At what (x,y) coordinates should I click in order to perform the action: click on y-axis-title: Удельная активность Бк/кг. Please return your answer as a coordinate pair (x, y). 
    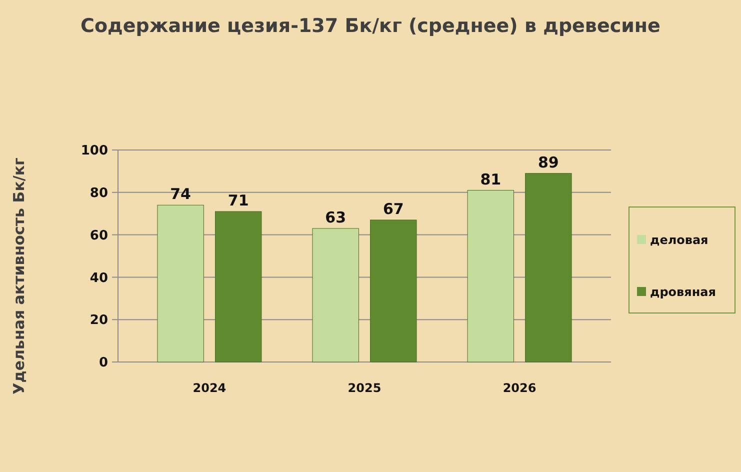
    Looking at the image, I should click on (19, 275).